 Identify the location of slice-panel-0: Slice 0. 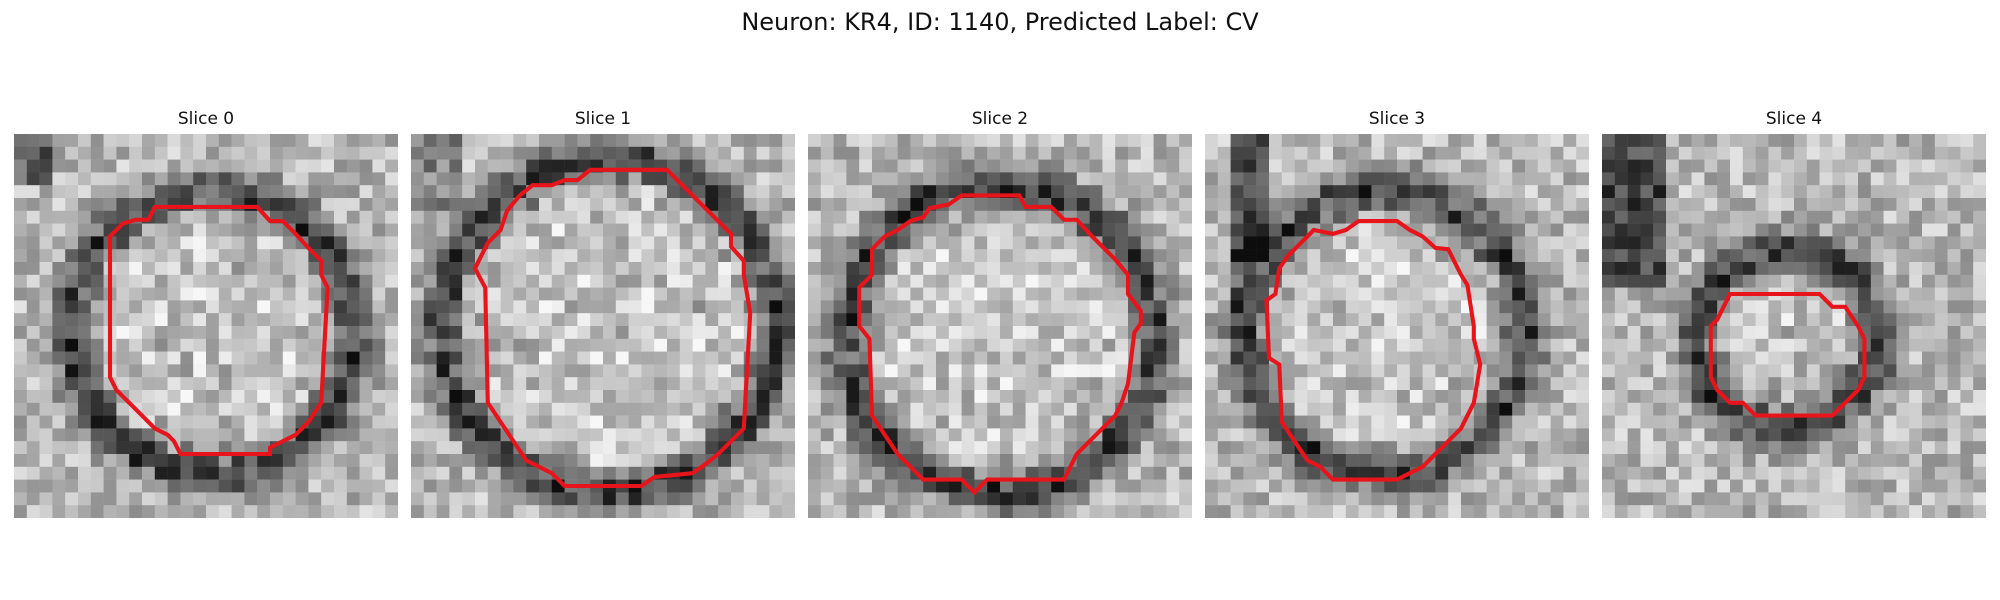
(206, 318).